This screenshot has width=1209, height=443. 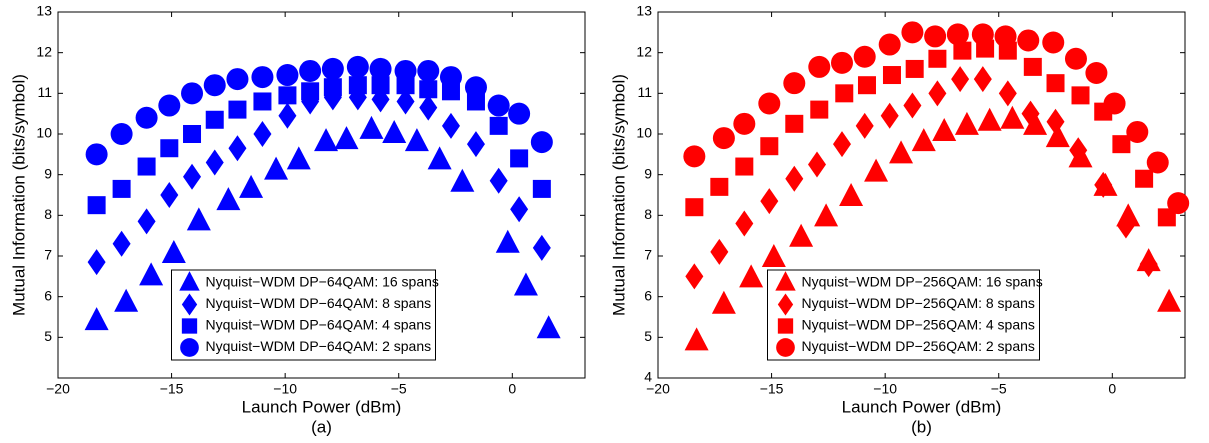 What do you see at coordinates (1112, 389) in the screenshot?
I see `x-tick-label: 0` at bounding box center [1112, 389].